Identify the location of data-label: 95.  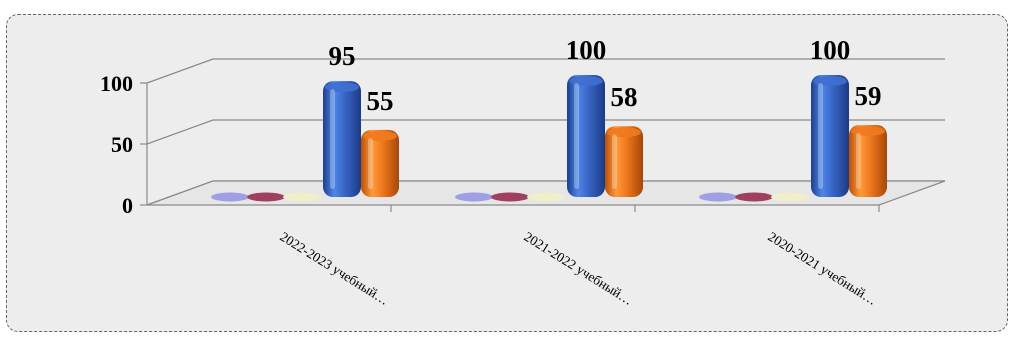
(342, 56).